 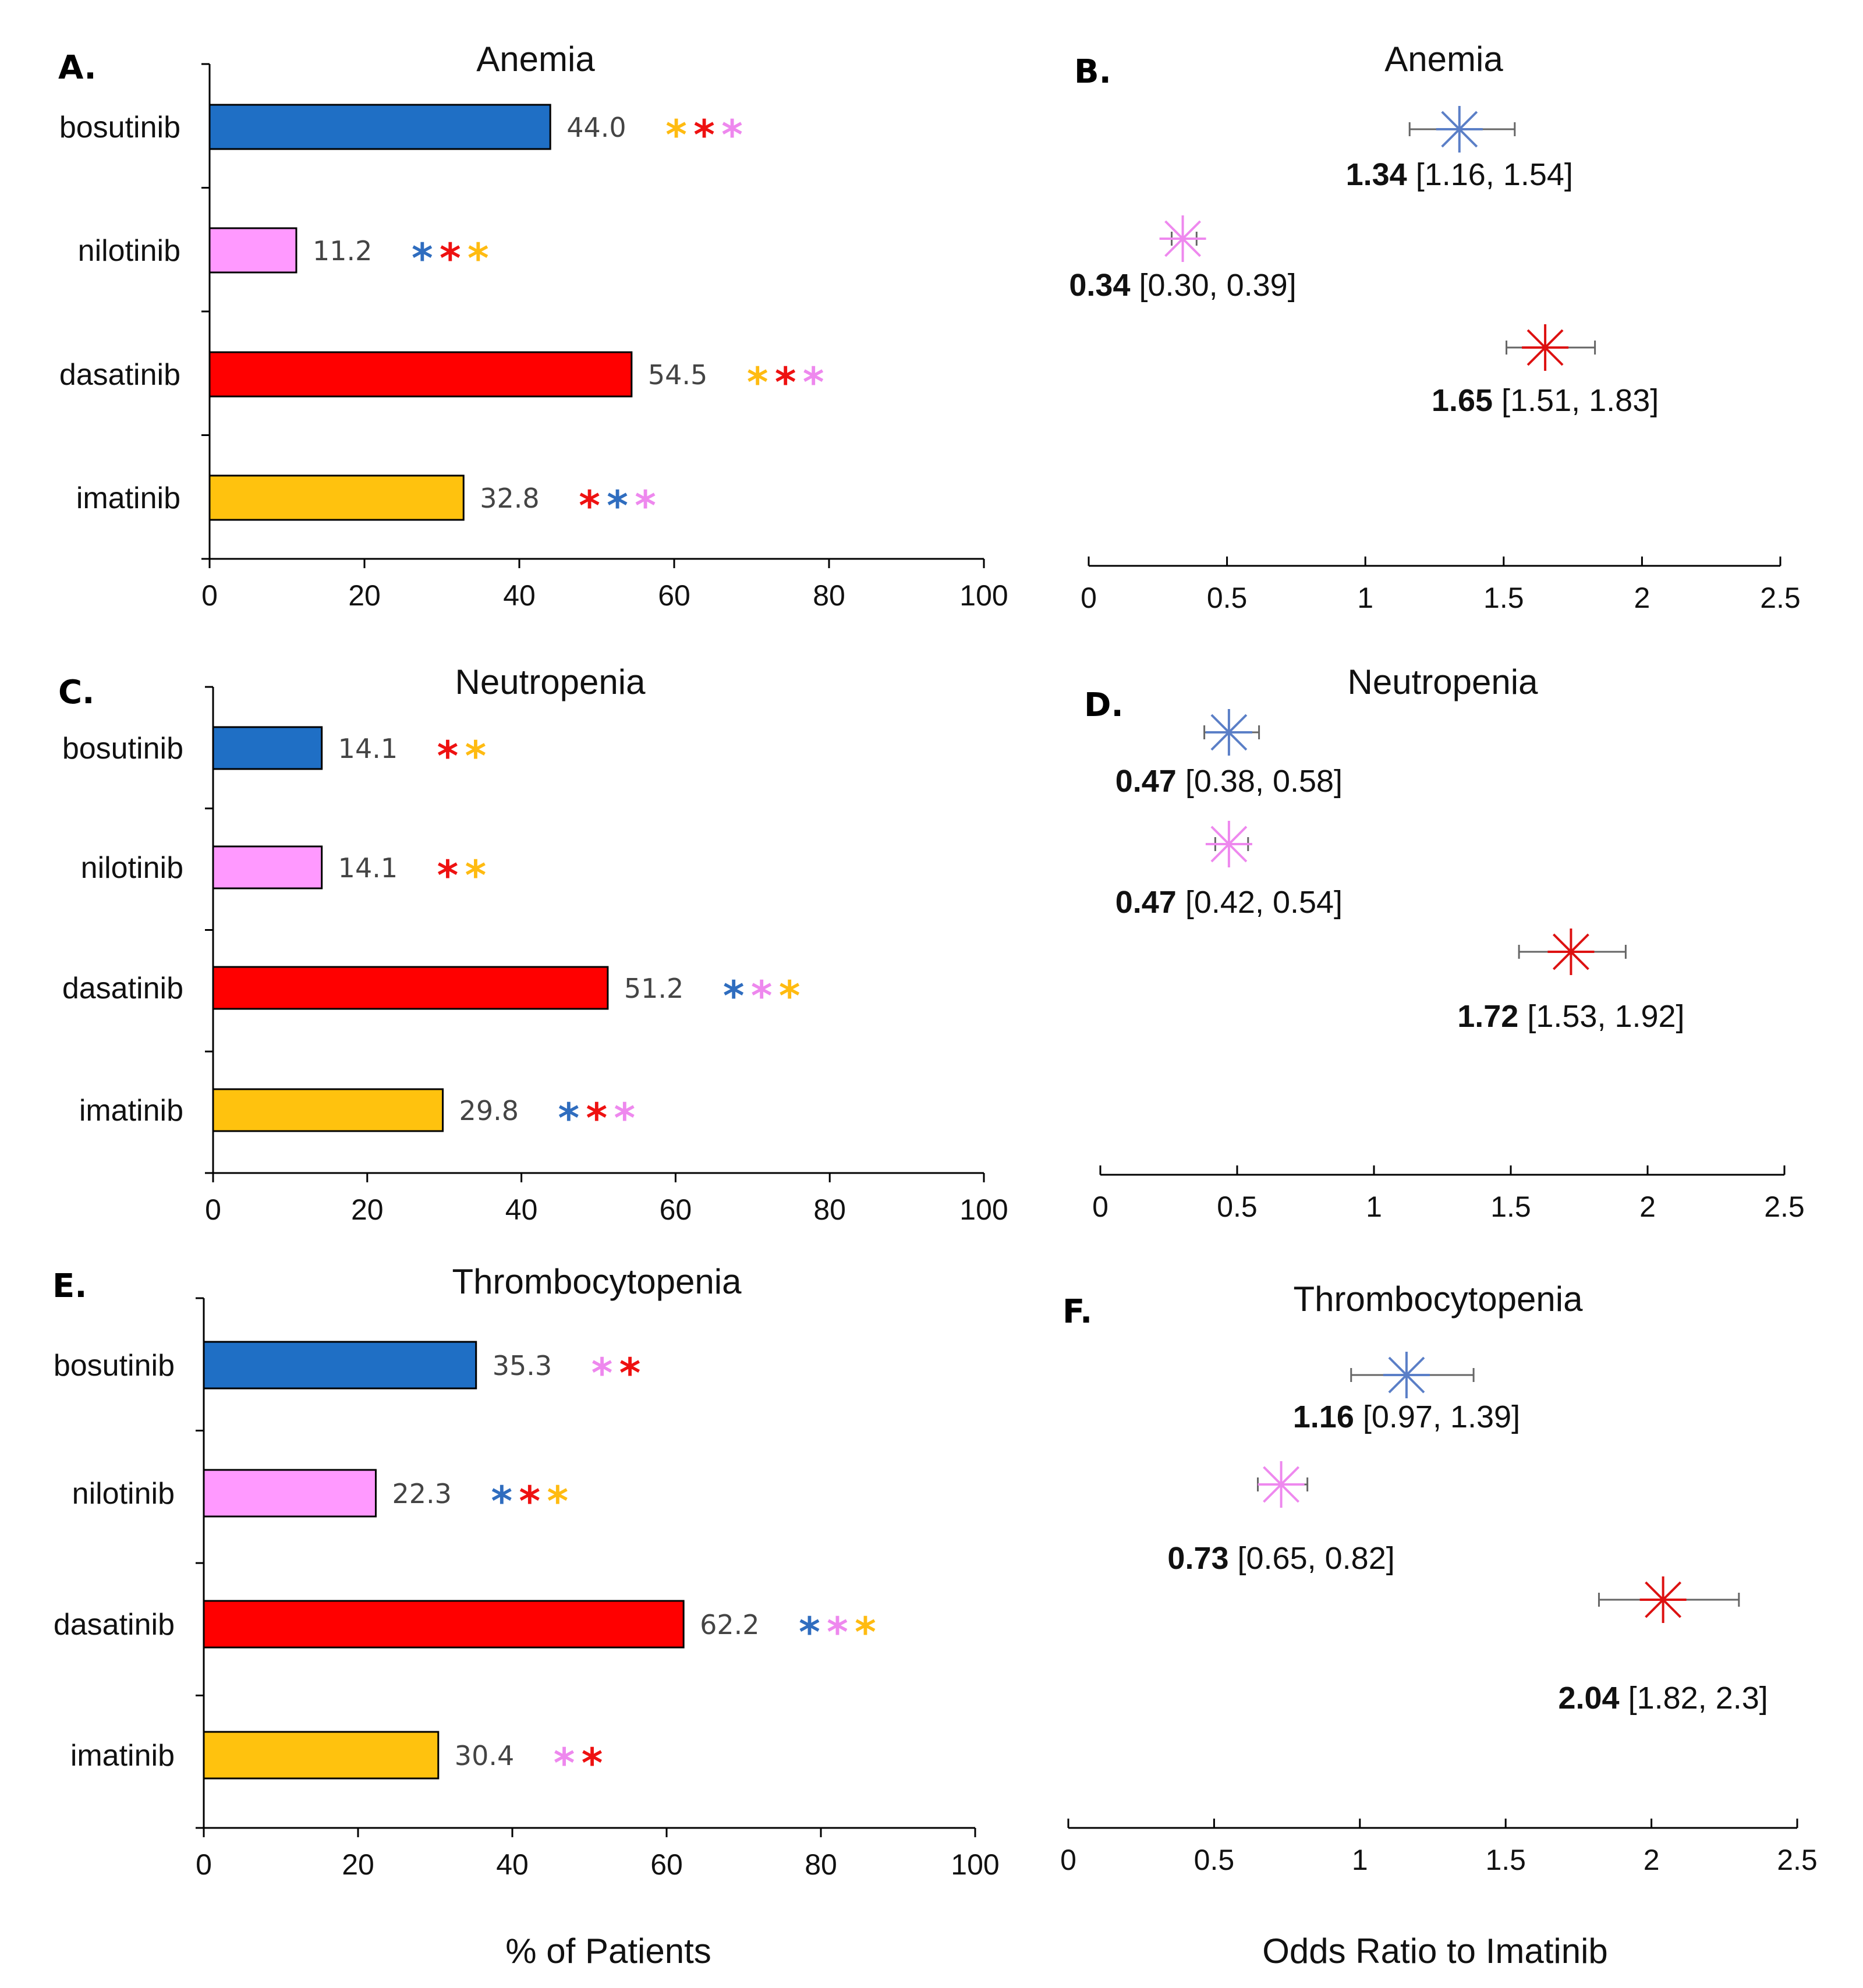 What do you see at coordinates (336, 497) in the screenshot?
I see `bar-imatinib` at bounding box center [336, 497].